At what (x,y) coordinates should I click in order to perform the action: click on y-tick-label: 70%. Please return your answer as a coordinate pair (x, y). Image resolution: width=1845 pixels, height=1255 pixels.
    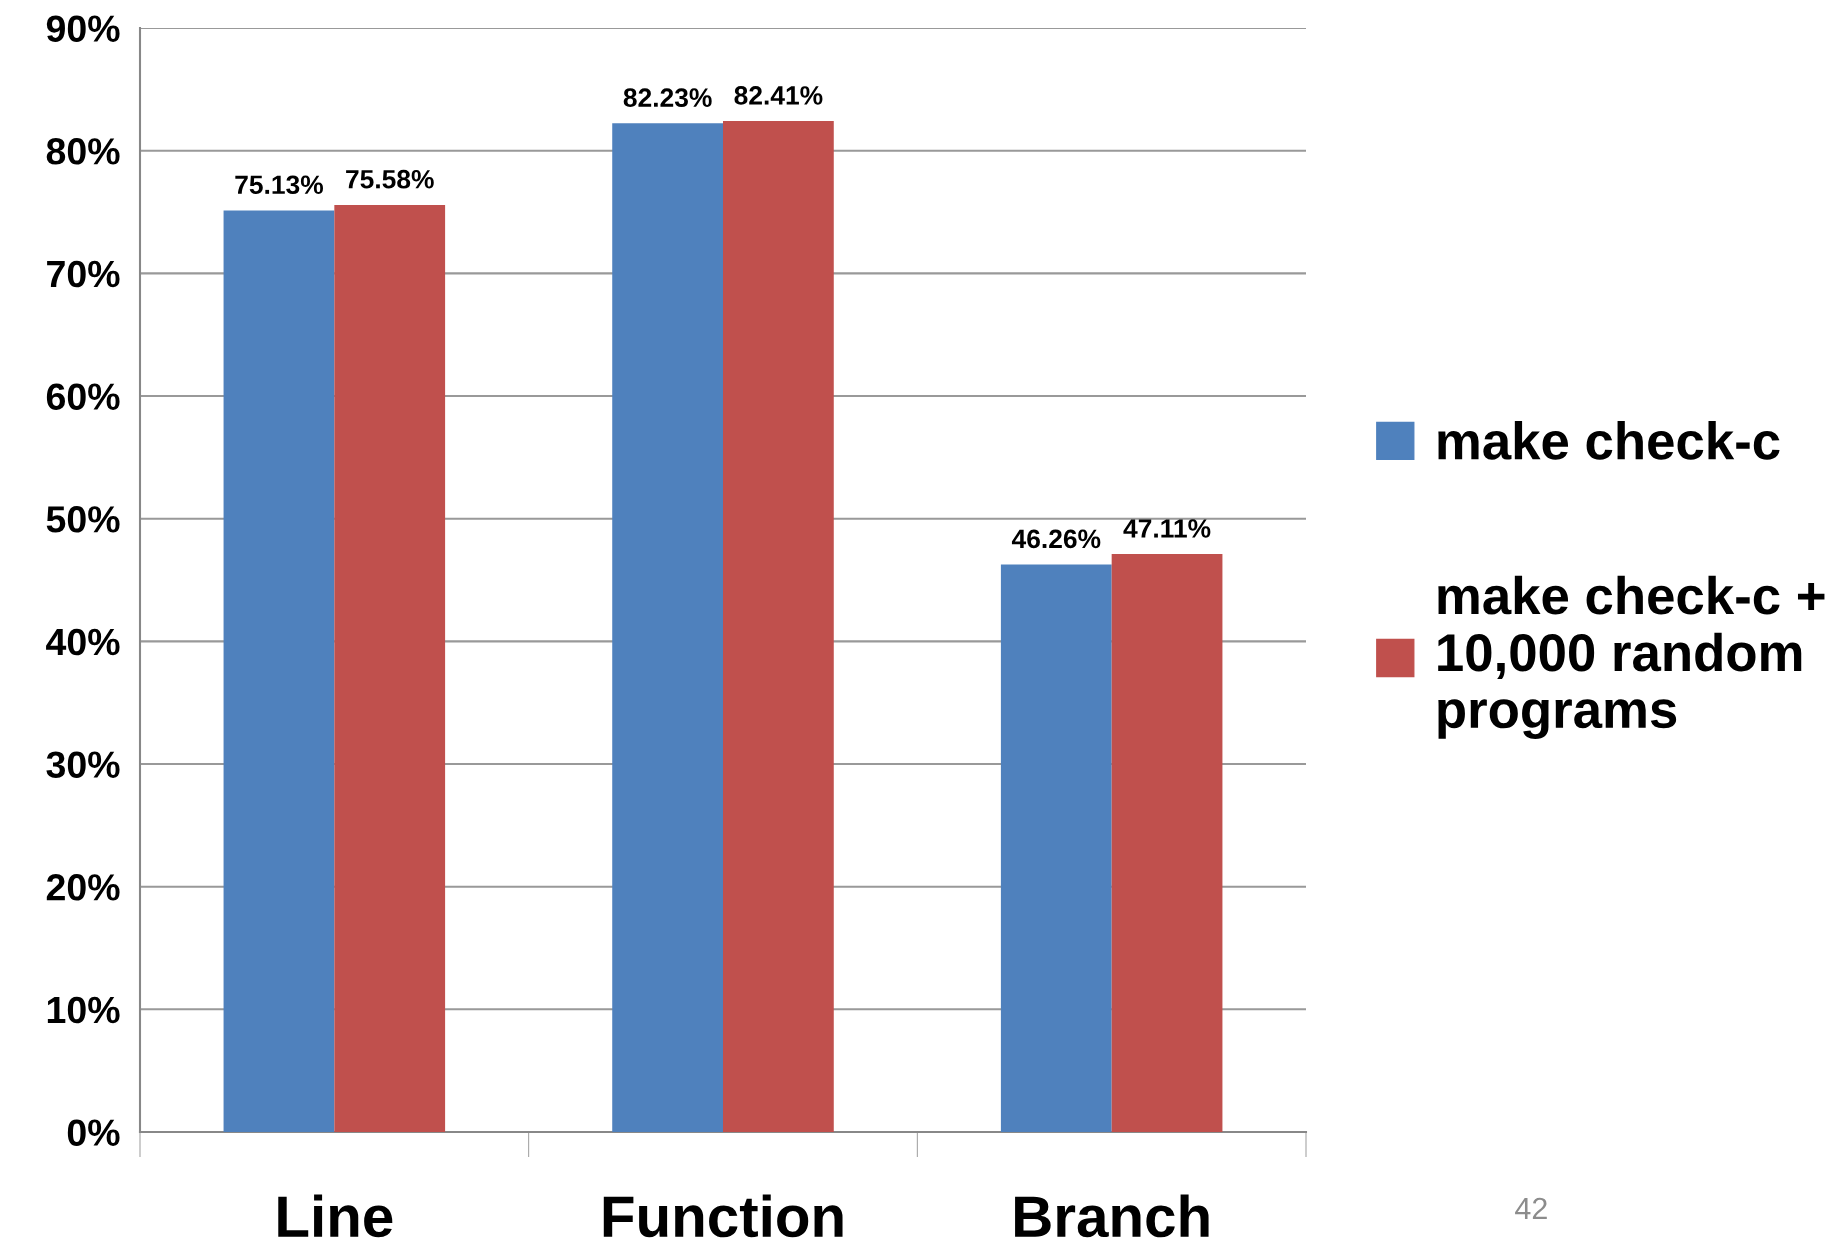
    Looking at the image, I should click on (83, 274).